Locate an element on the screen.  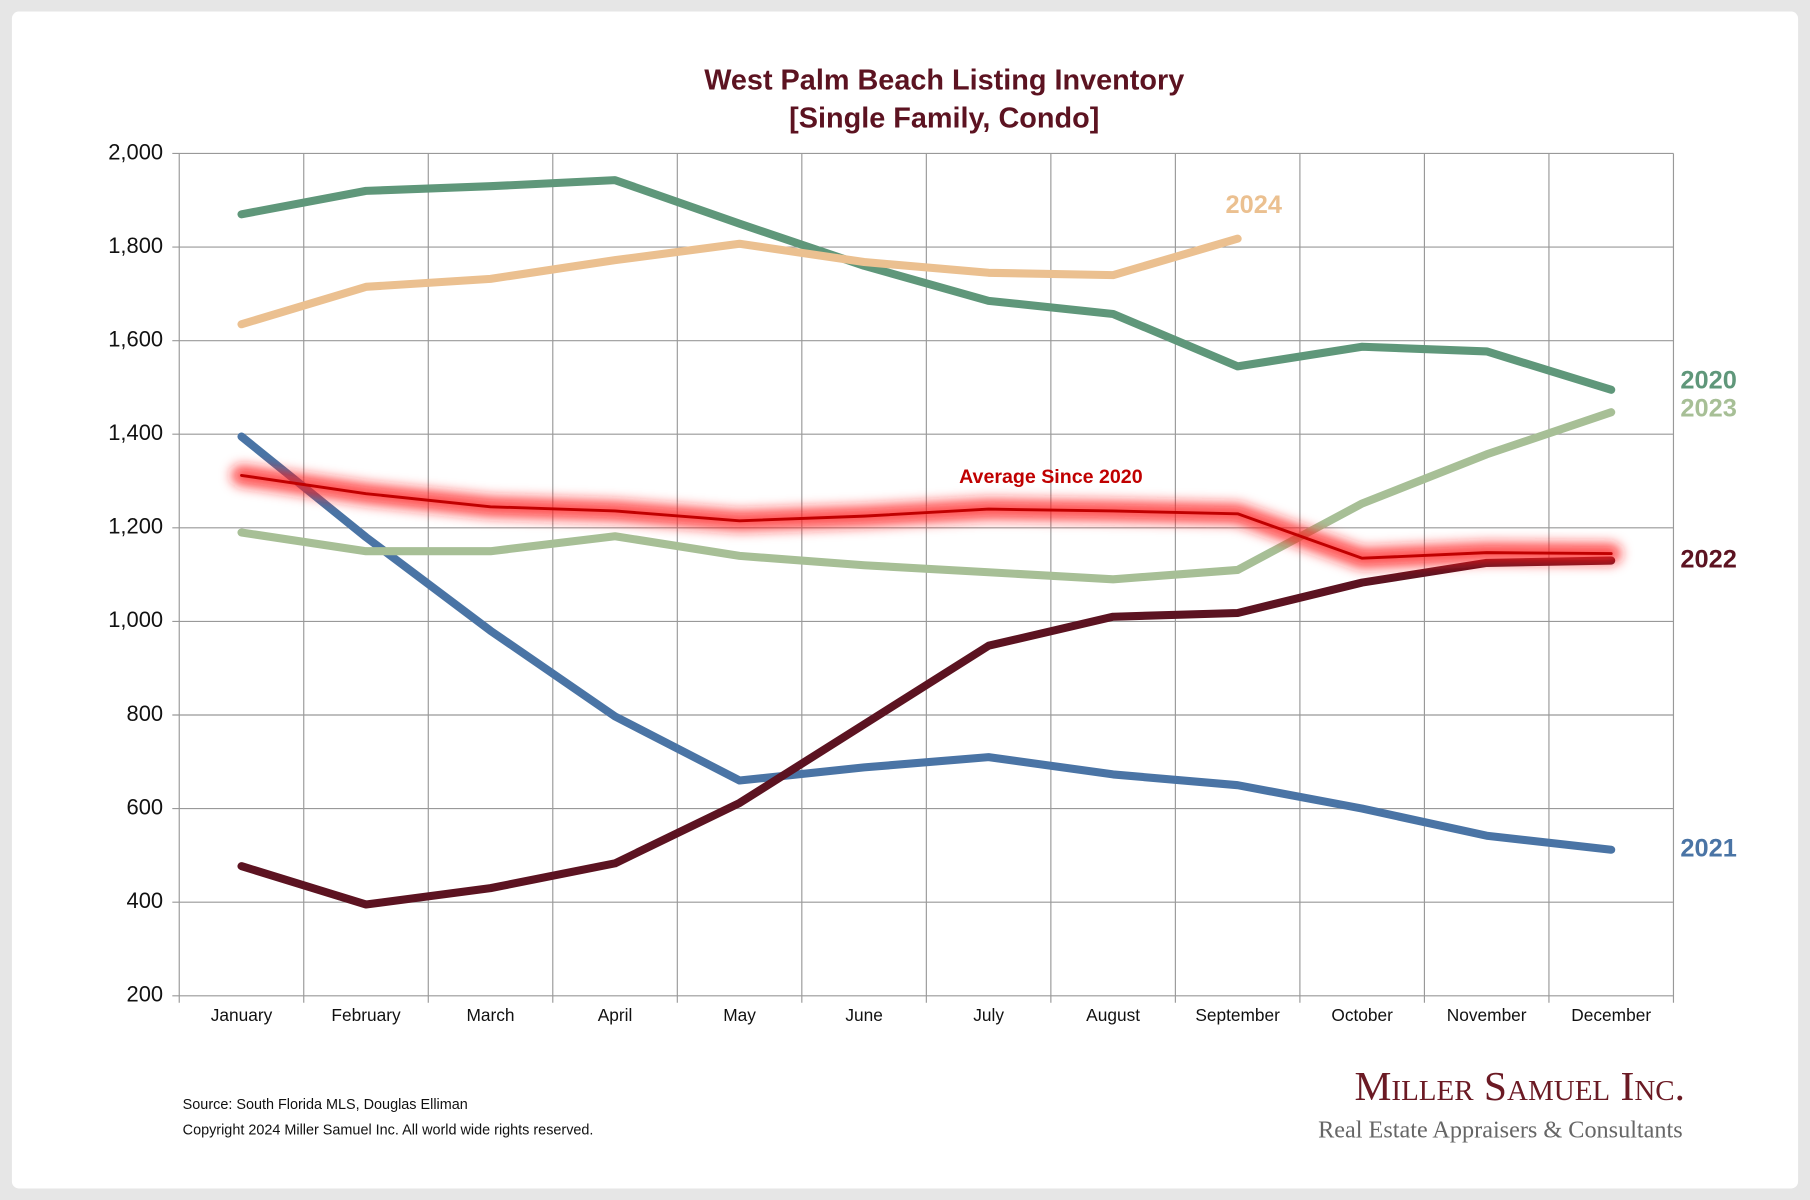
y-tick-label: 200 is located at coordinates (145, 994).